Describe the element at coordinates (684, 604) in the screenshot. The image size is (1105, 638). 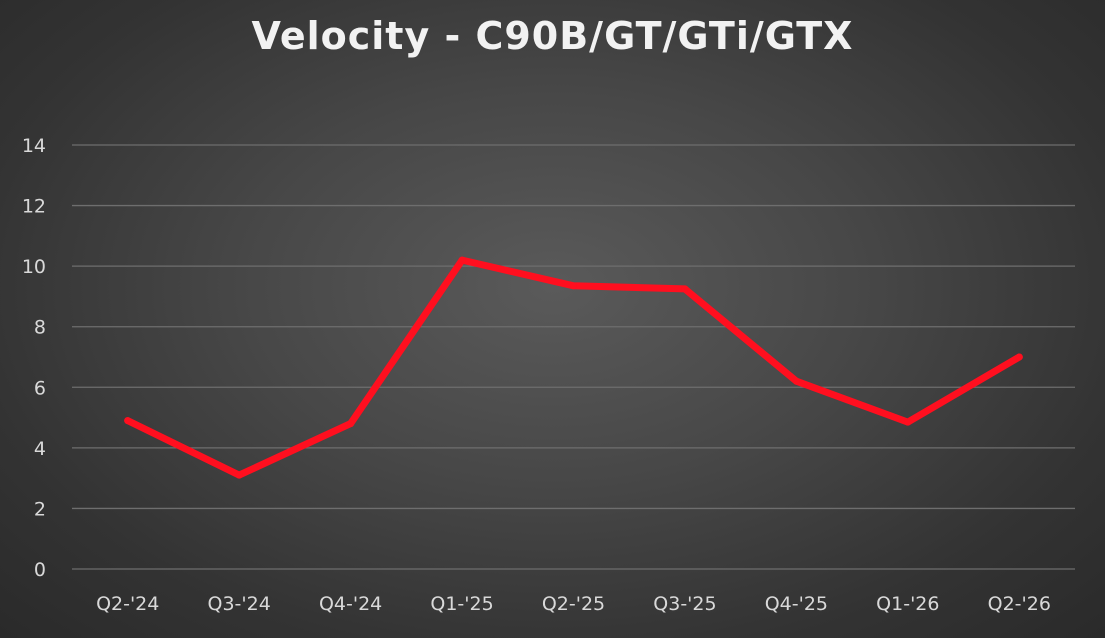
I see `x-tick-label: Q3-'25` at that location.